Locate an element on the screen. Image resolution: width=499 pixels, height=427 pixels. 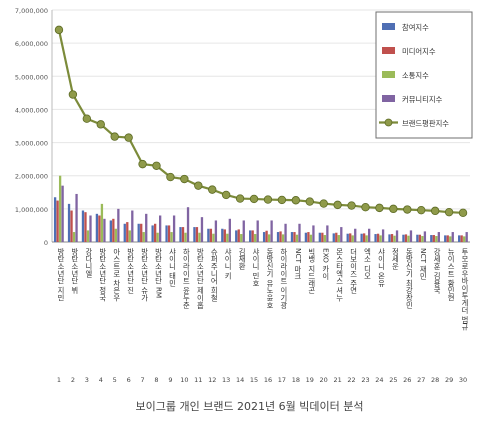
x-category-label: 방탄소년단 뷔 is located at coordinates (75, 271).